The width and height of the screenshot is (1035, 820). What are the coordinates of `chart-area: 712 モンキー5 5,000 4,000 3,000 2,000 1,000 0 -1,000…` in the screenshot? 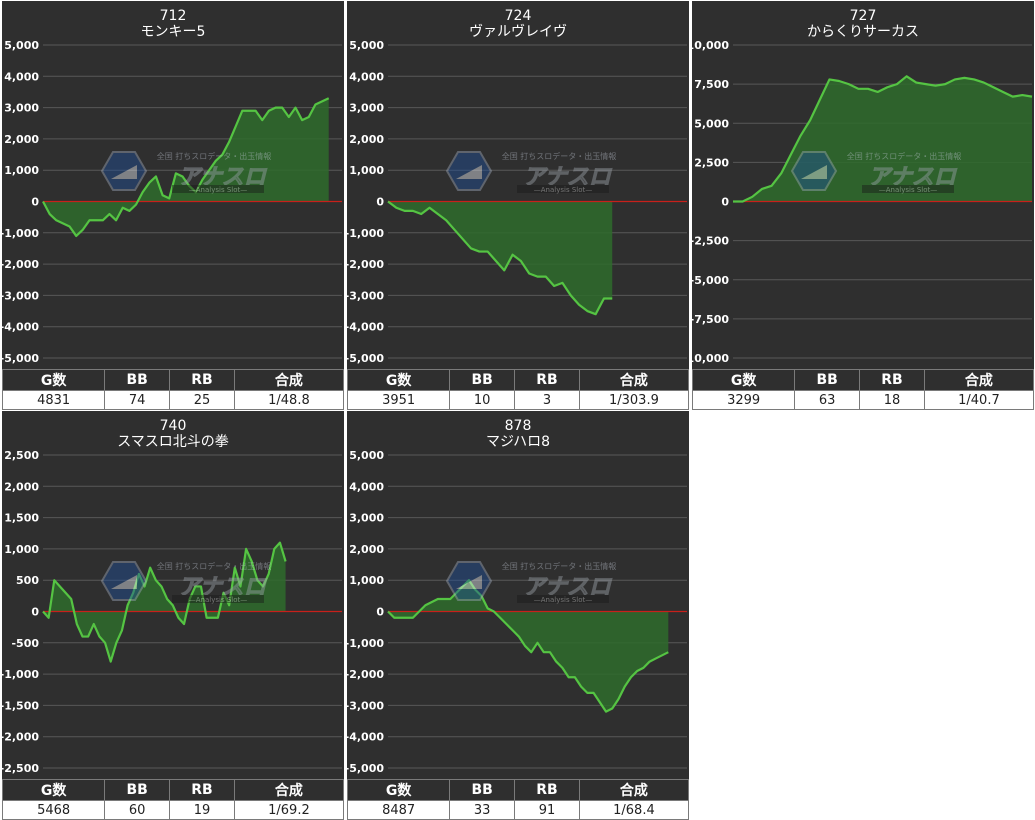 It's located at (173, 185).